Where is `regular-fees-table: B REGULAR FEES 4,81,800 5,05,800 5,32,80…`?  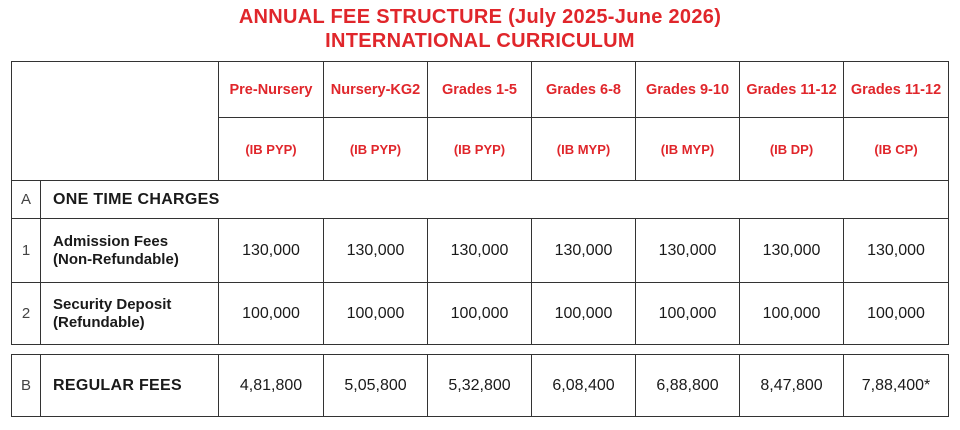 regular-fees-table: B REGULAR FEES 4,81,800 5,05,800 5,32,80… is located at coordinates (480, 385).